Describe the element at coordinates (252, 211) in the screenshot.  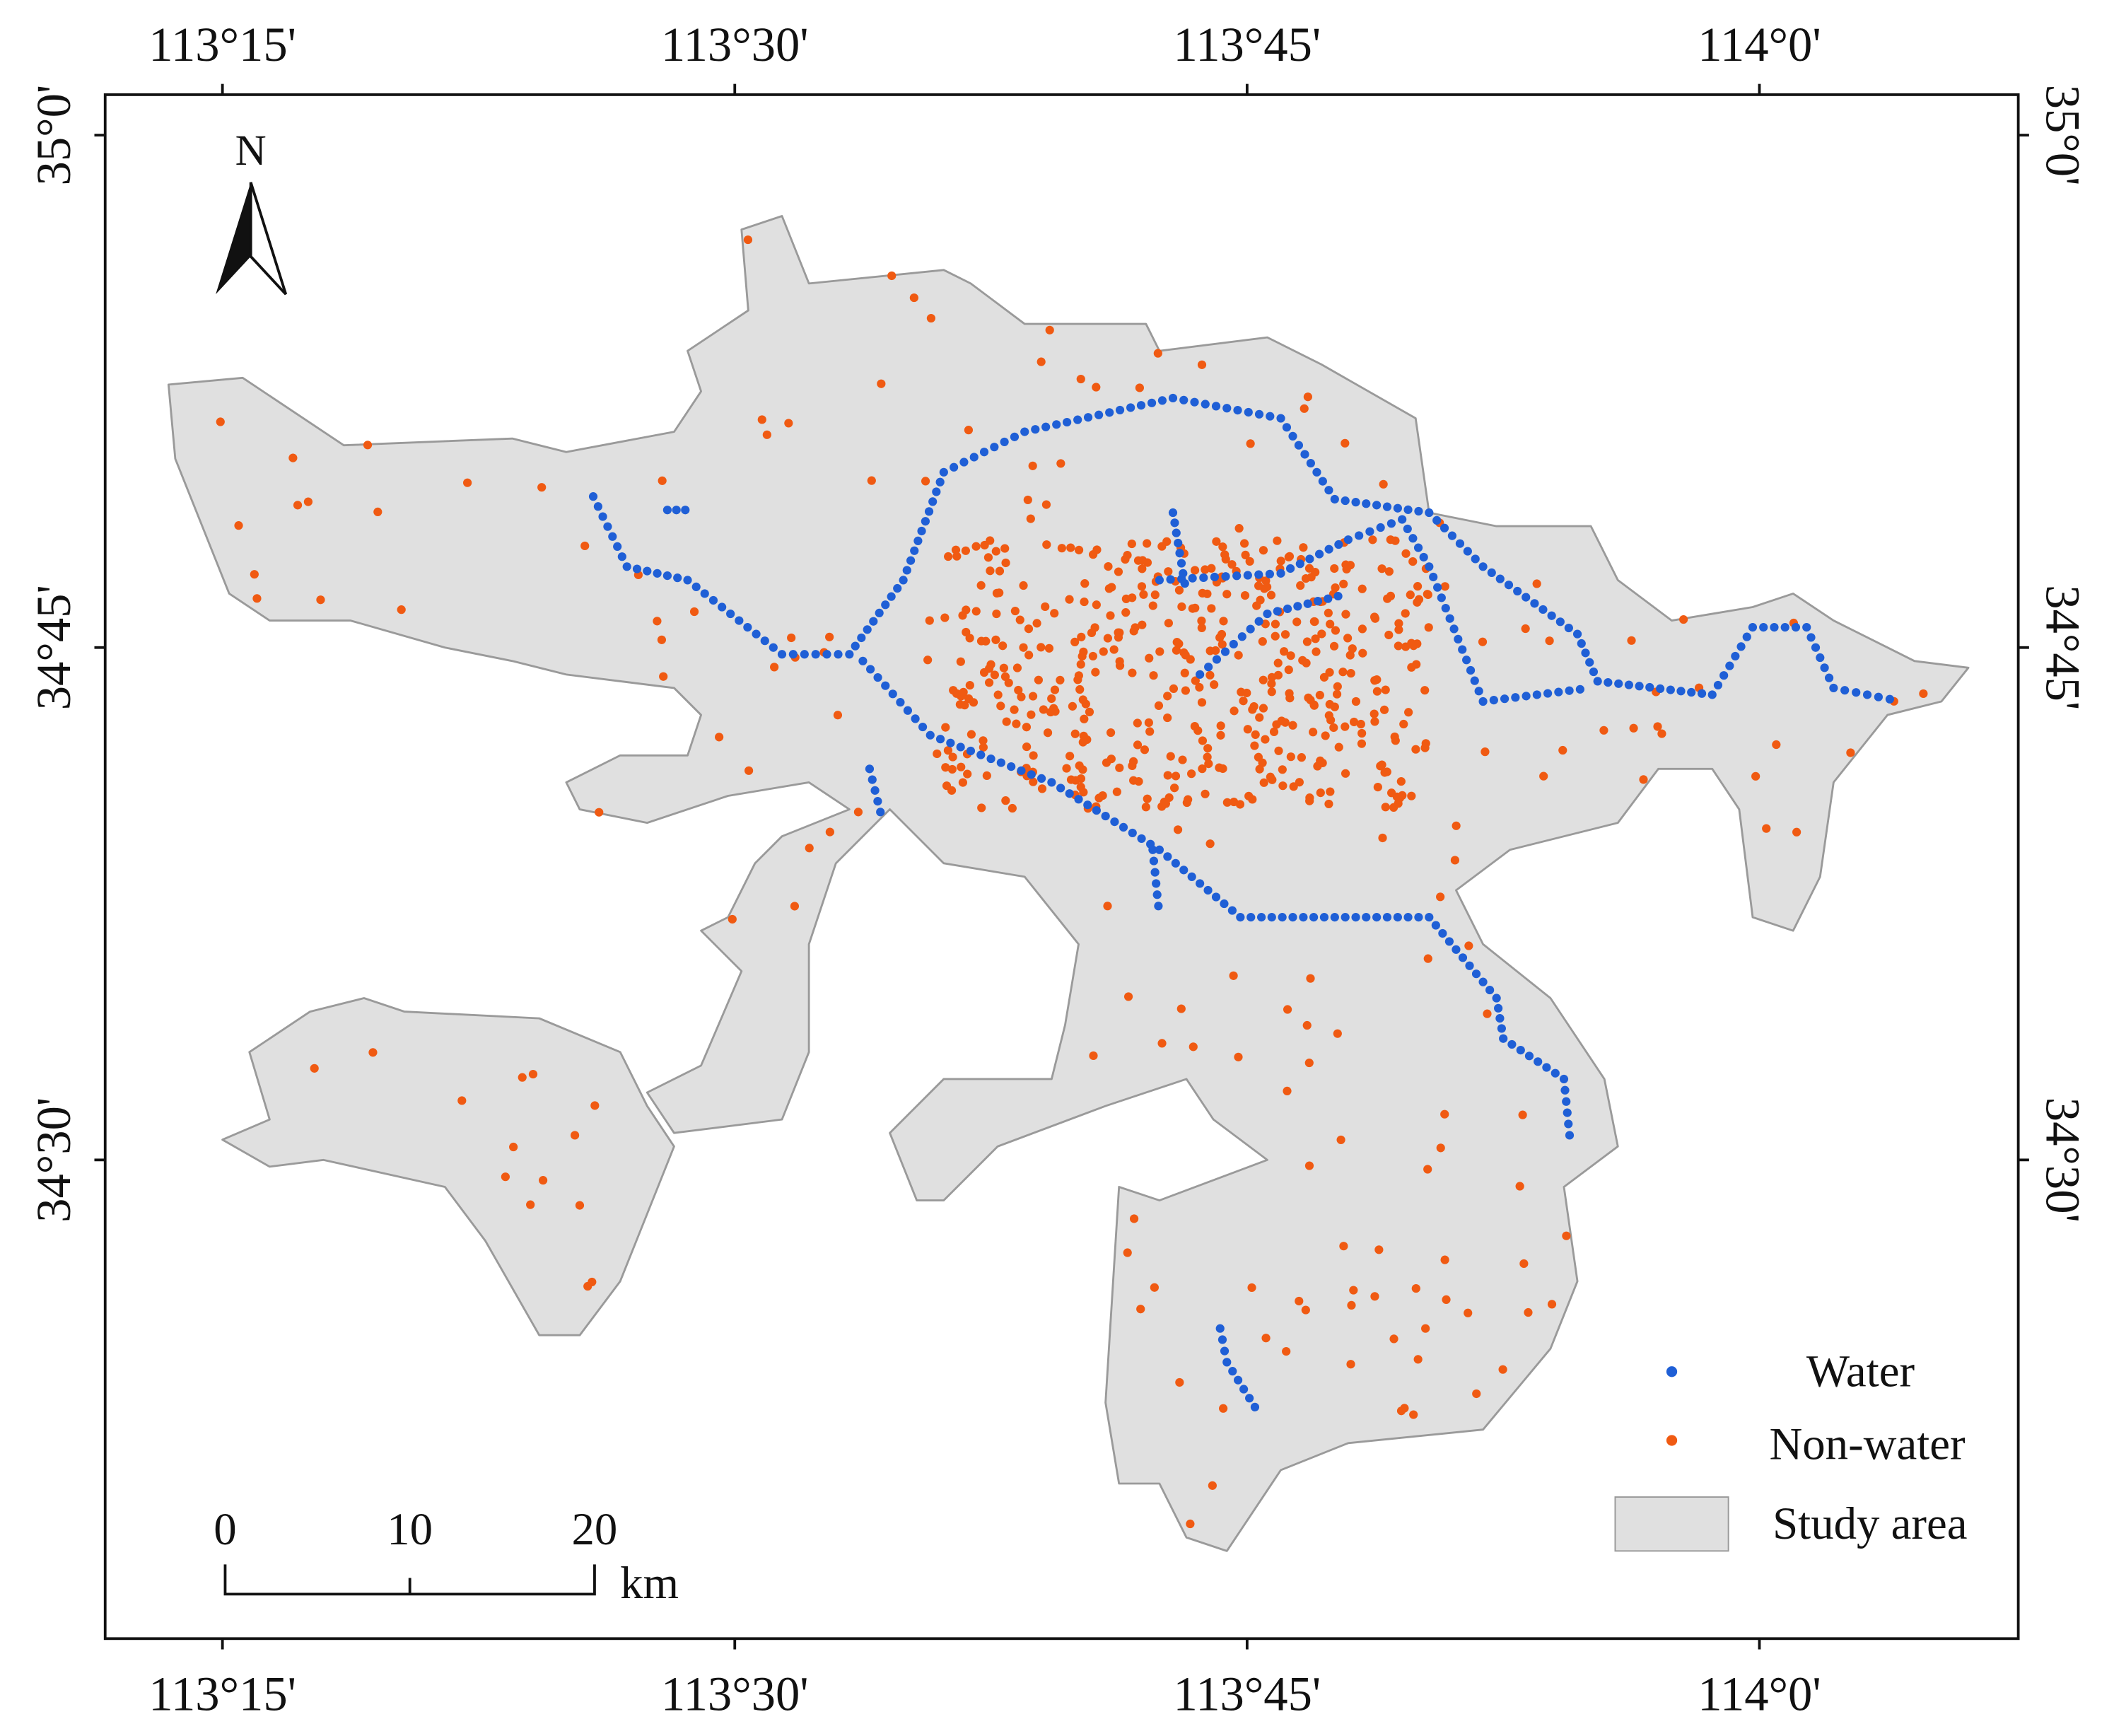
I see `north-arrow: N` at that location.